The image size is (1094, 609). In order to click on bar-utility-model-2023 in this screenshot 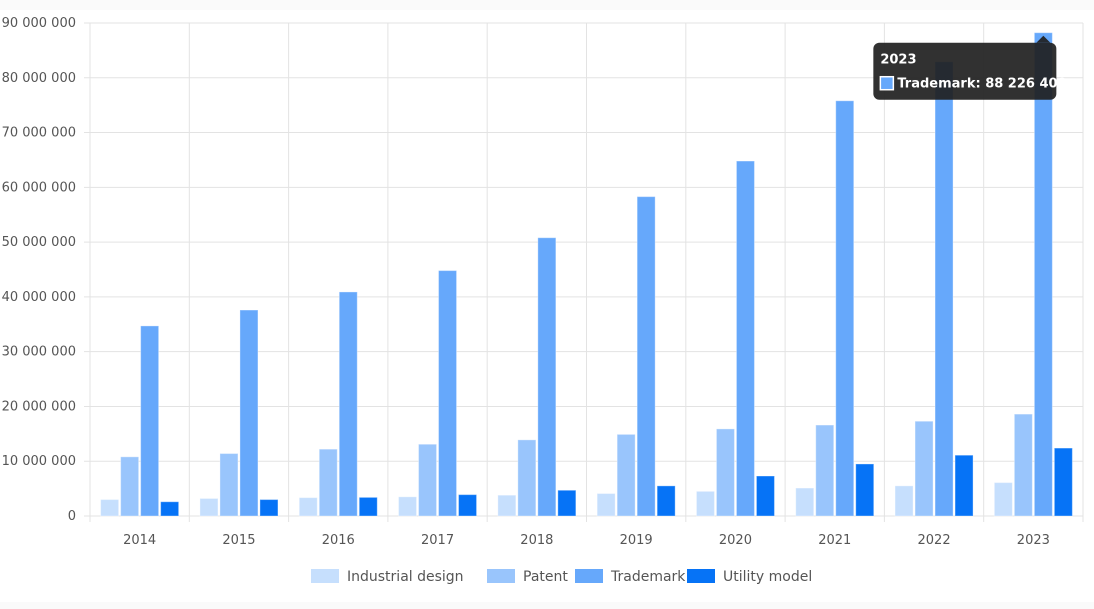, I will do `click(1063, 482)`.